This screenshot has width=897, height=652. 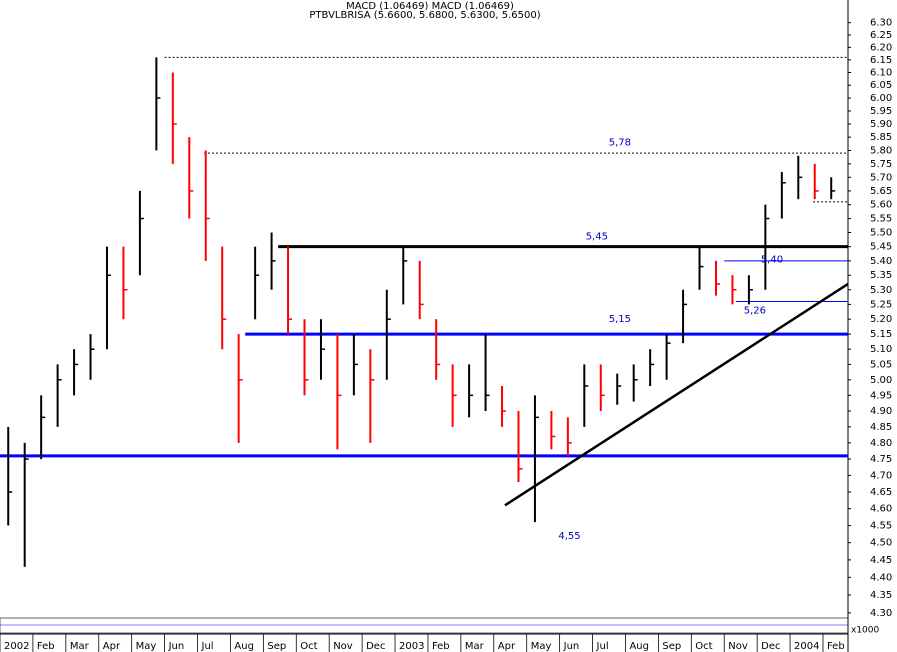 What do you see at coordinates (772, 259) in the screenshot?
I see `annotation: 5,40` at bounding box center [772, 259].